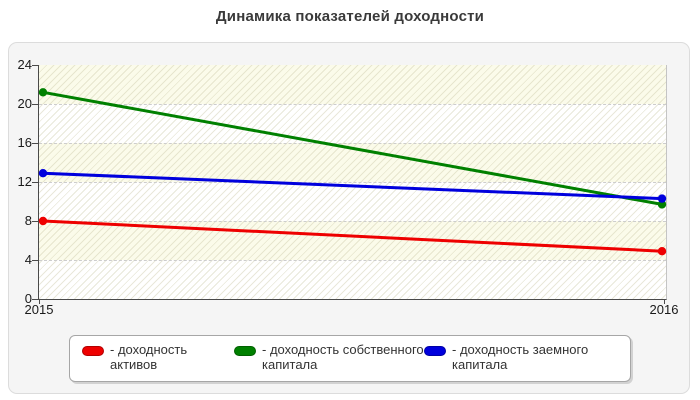 The width and height of the screenshot is (700, 400). I want to click on y-axis-label-4: 4, so click(28, 259).